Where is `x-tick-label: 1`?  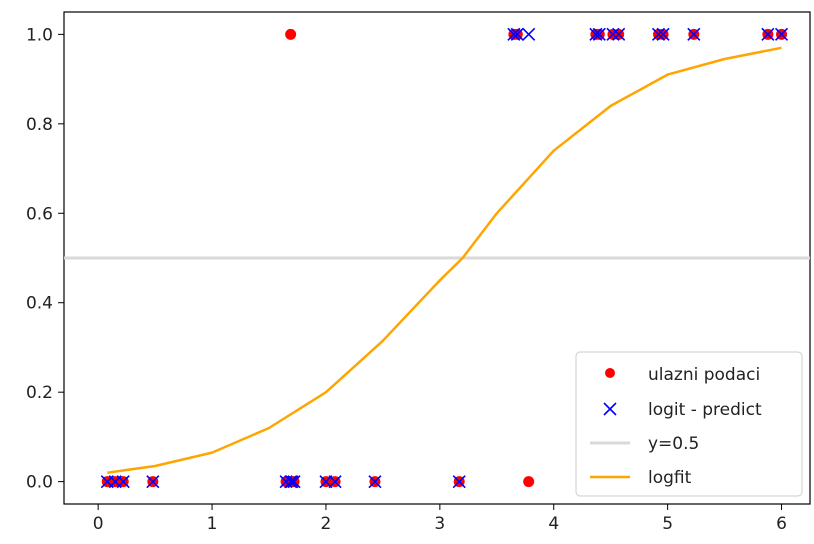 x-tick-label: 1 is located at coordinates (212, 524).